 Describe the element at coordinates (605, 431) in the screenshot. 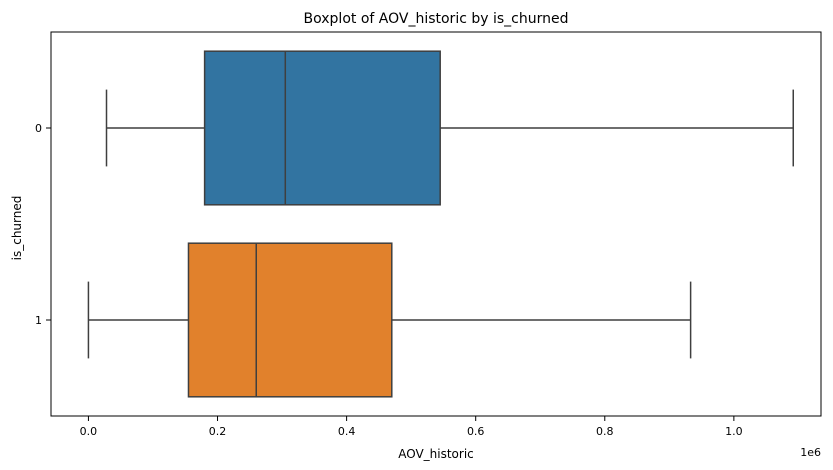

I see `x-tick-label: 0.8` at that location.